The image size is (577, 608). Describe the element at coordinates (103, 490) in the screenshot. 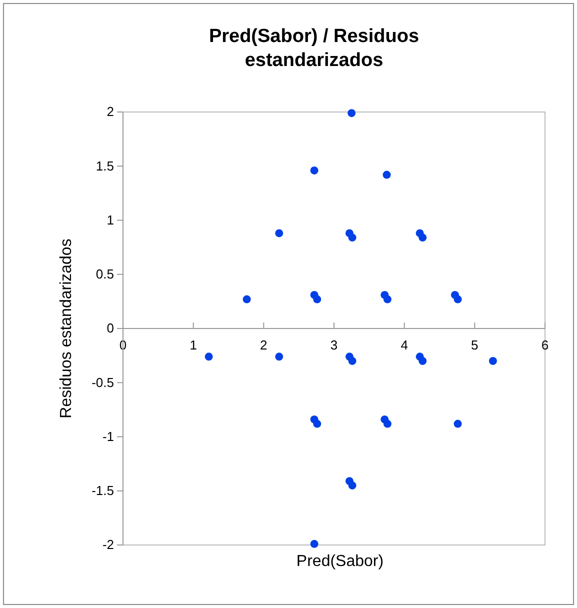

I see `y-tick-label: -1.5` at that location.